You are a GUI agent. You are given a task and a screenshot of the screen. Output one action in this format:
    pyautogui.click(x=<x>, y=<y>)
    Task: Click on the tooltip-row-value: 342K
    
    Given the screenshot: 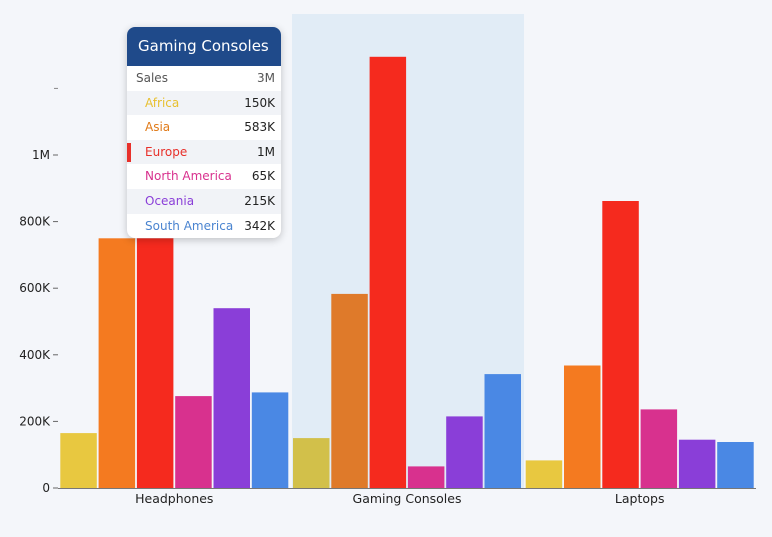 What is the action you would take?
    pyautogui.click(x=259, y=225)
    